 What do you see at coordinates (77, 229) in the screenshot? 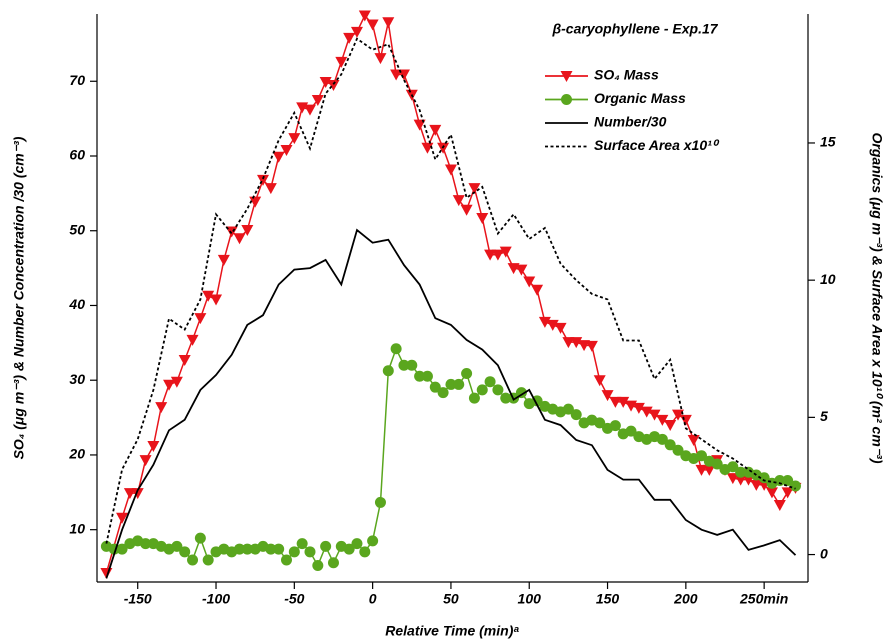
I see `y-tick-label: 50` at bounding box center [77, 229].